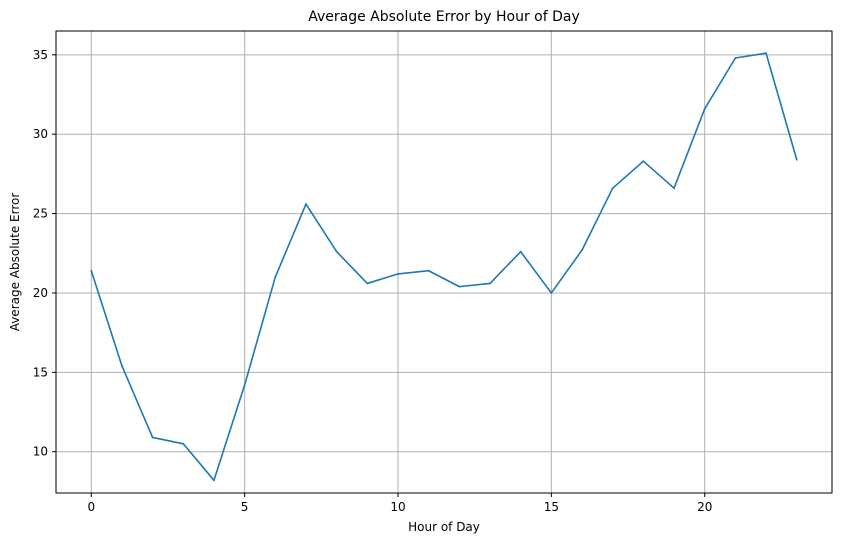 Image resolution: width=842 pixels, height=545 pixels. Describe the element at coordinates (245, 507) in the screenshot. I see `x-tick-label: 5` at that location.